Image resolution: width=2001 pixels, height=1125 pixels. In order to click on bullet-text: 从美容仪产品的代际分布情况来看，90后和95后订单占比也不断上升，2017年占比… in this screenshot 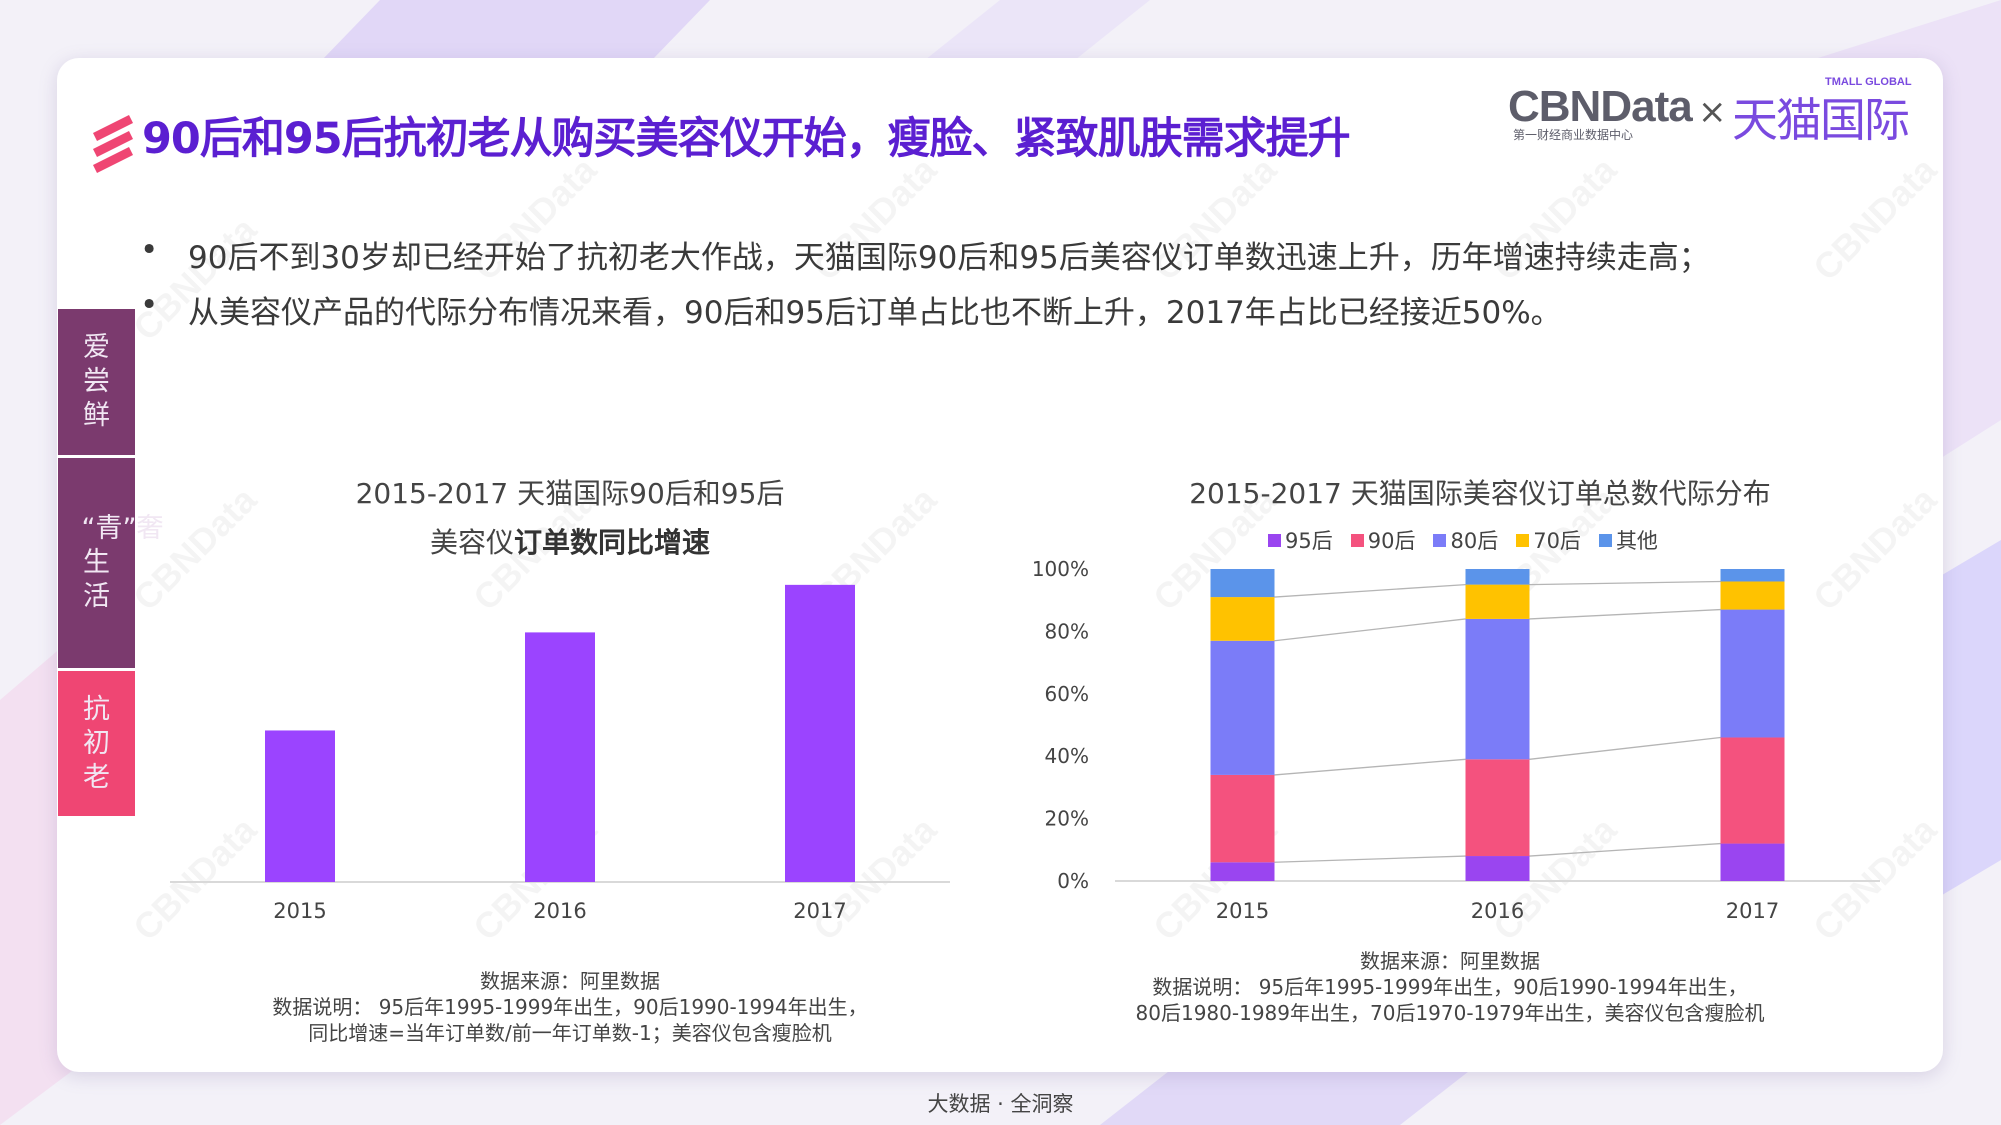, I will do `click(875, 313)`.